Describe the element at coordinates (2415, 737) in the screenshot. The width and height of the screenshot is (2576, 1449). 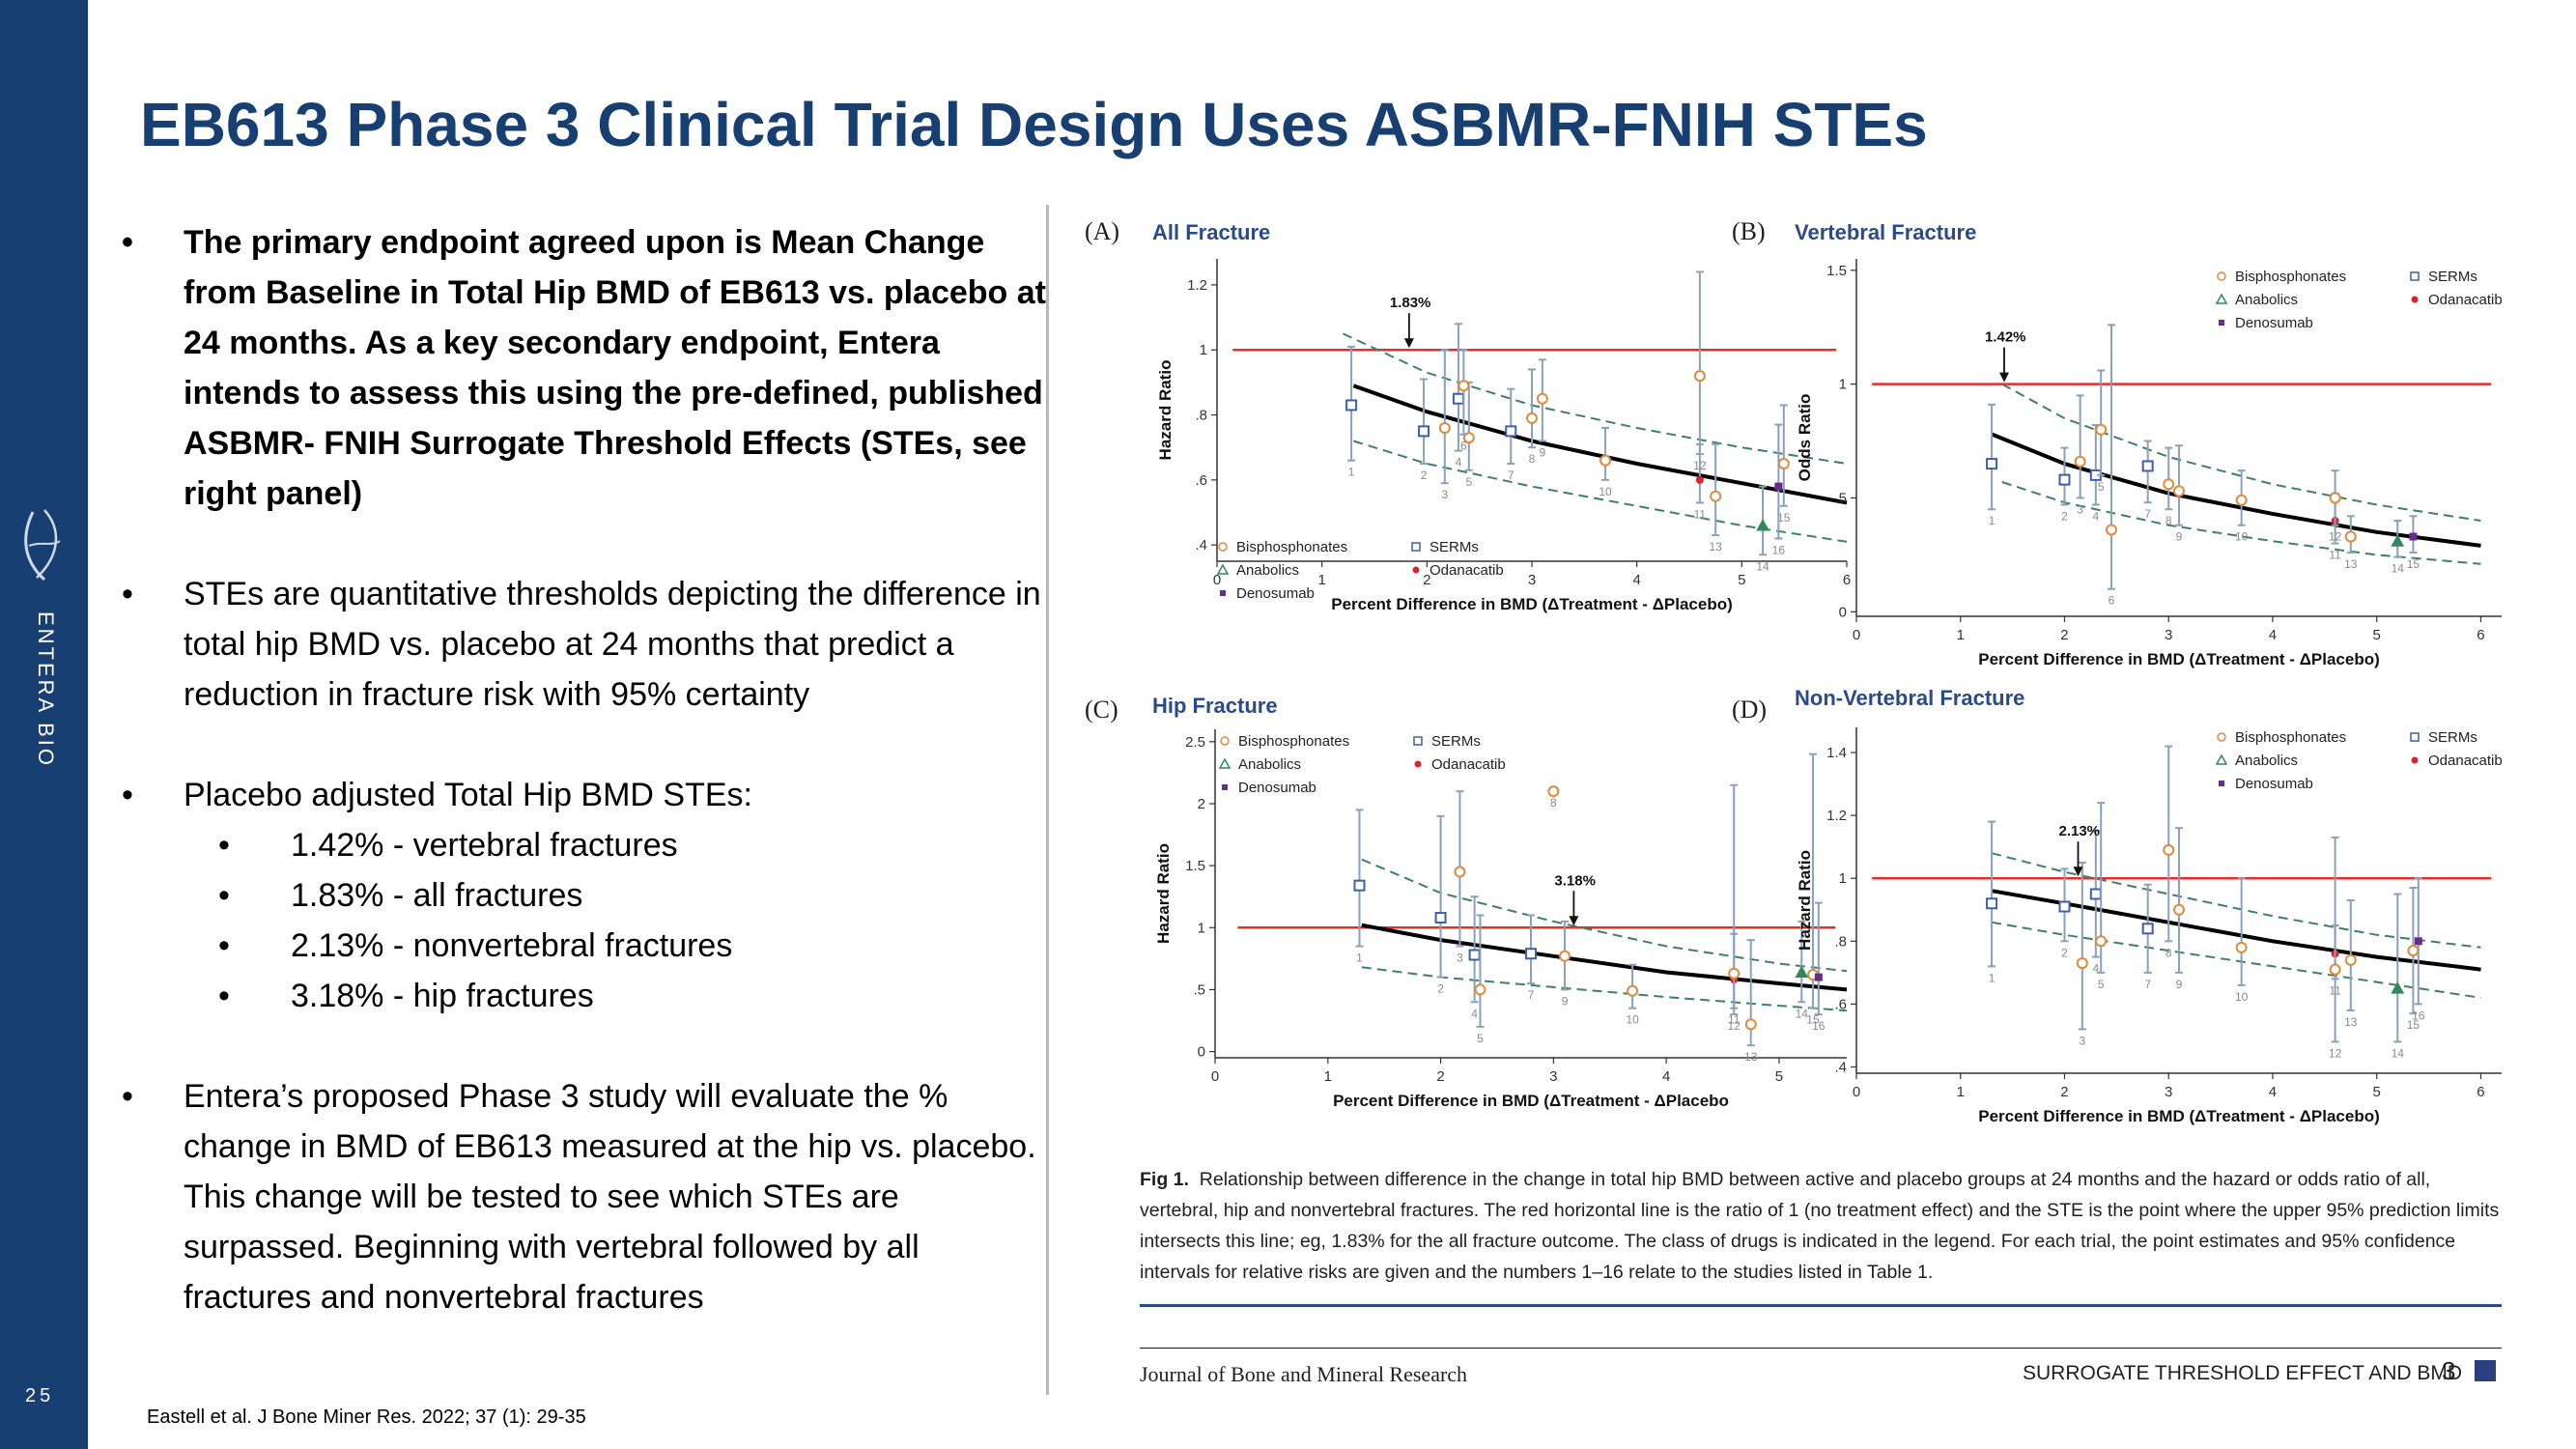
I see `legend-marker-serm` at that location.